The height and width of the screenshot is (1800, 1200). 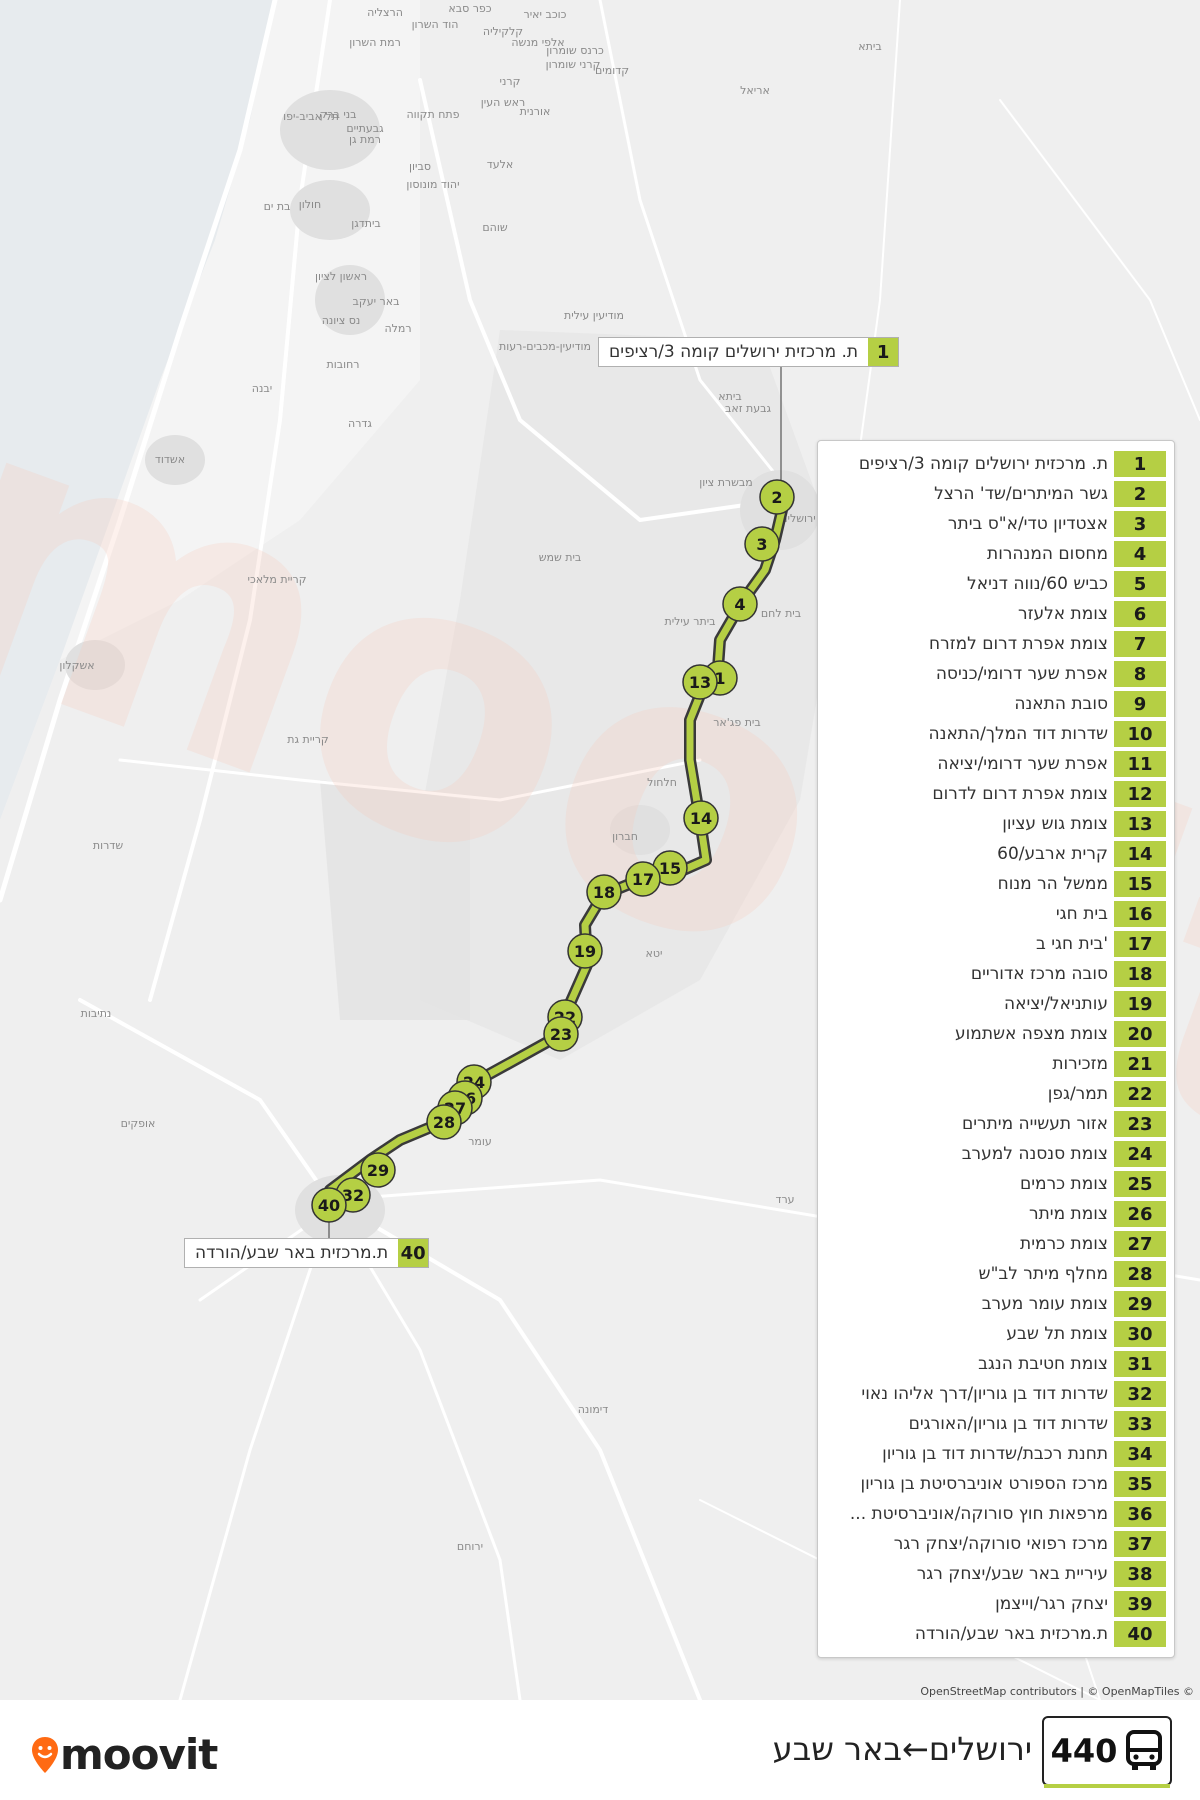 I want to click on stop-list-item: 28 מחלף מיתר לב"ש, so click(x=996, y=1274).